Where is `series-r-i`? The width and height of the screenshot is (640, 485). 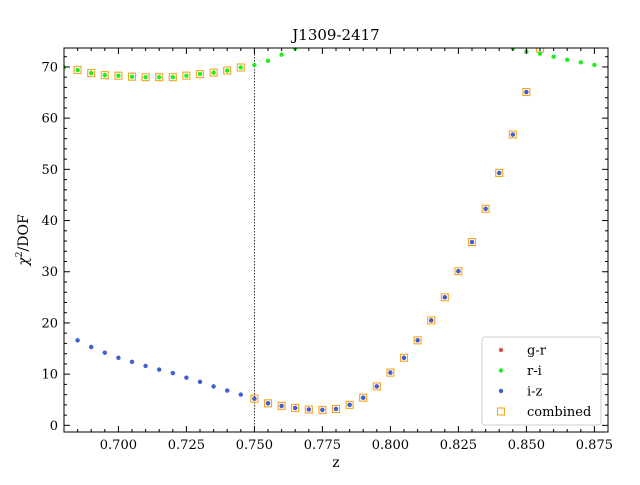 series-r-i is located at coordinates (330, 64).